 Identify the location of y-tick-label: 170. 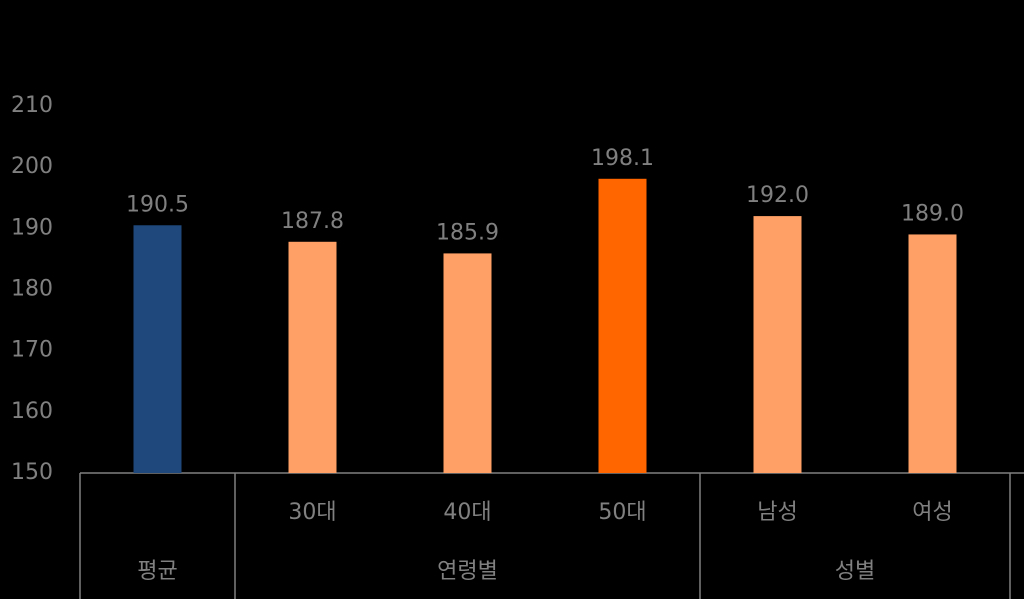
(32, 350).